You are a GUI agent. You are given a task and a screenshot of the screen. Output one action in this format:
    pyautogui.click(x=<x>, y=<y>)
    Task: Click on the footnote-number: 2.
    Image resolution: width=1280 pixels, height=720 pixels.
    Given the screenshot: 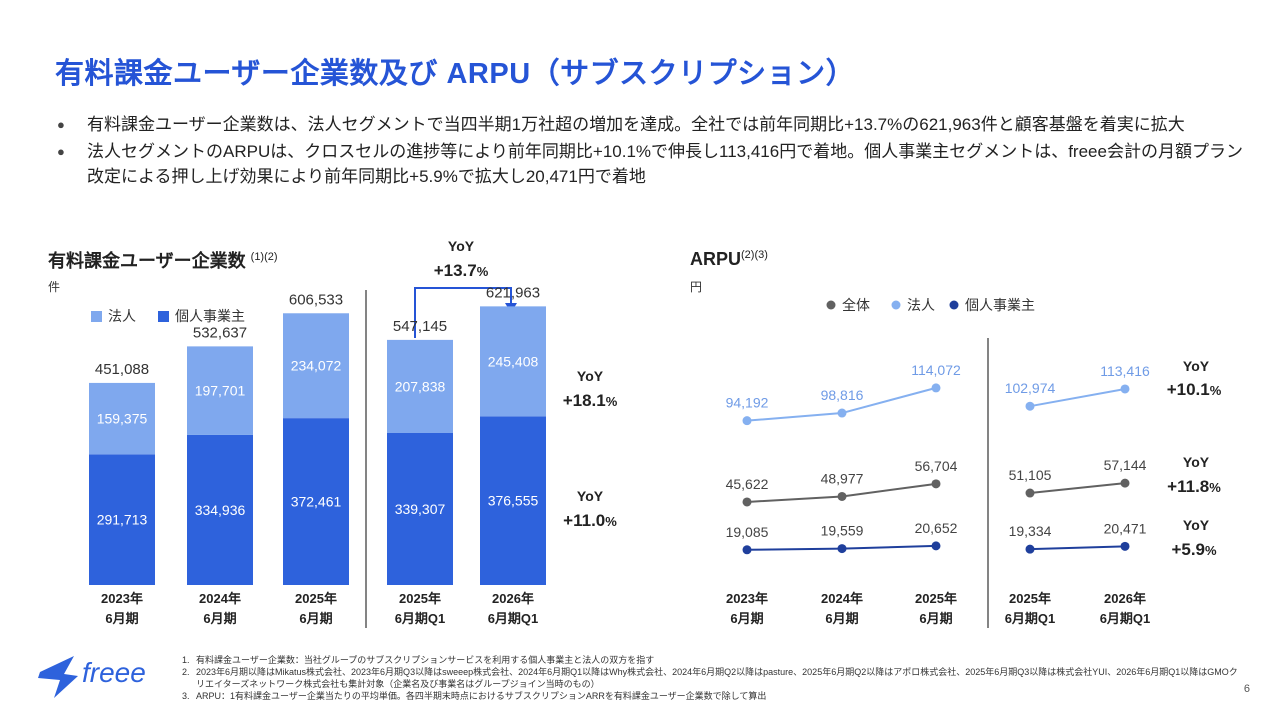 What is the action you would take?
    pyautogui.click(x=186, y=672)
    